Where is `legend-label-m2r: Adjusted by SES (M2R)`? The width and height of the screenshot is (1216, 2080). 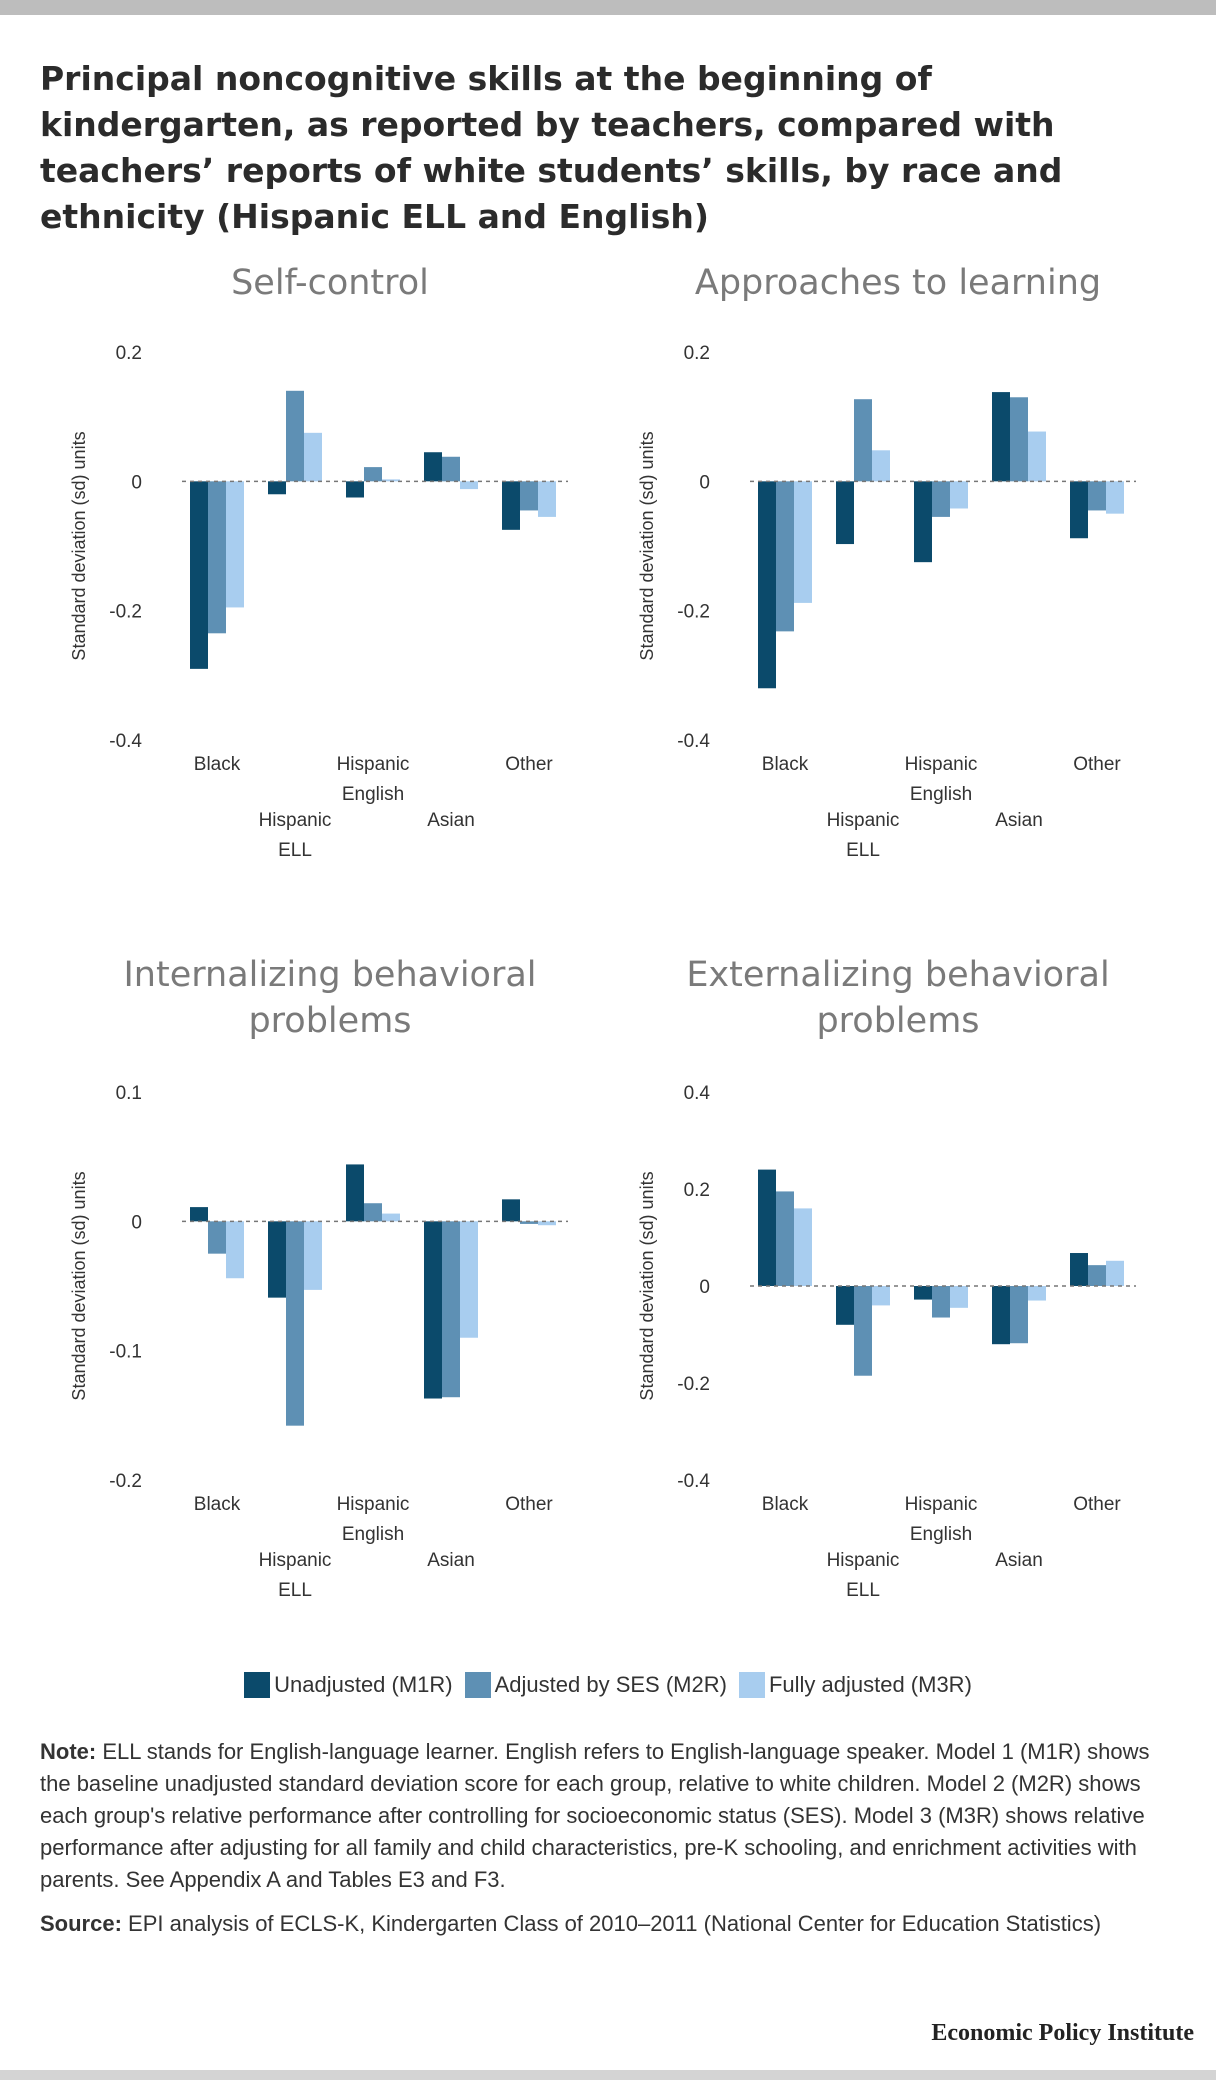
legend-label-m2r: Adjusted by SES (M2R) is located at coordinates (610, 1684).